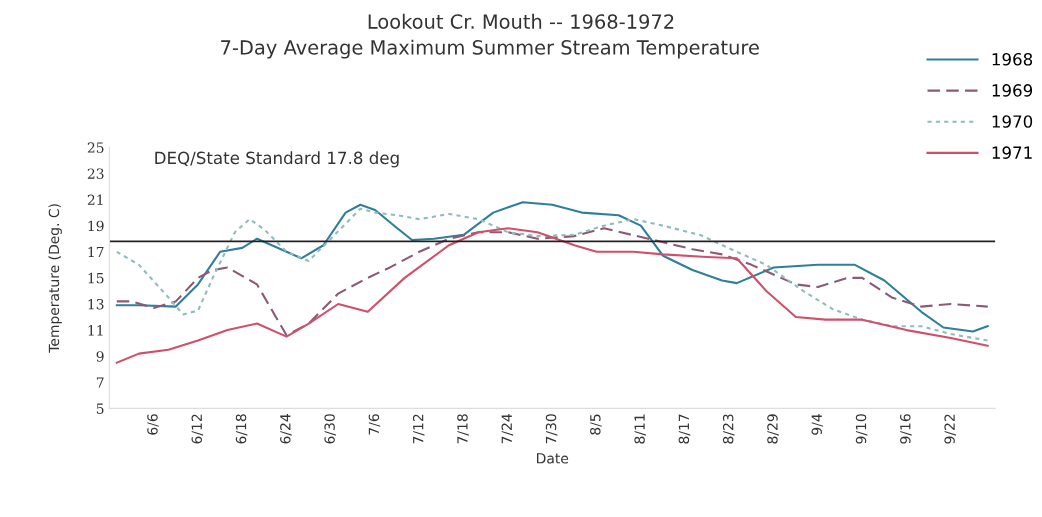  Describe the element at coordinates (507, 429) in the screenshot. I see `x-tick-label: 7/24` at that location.